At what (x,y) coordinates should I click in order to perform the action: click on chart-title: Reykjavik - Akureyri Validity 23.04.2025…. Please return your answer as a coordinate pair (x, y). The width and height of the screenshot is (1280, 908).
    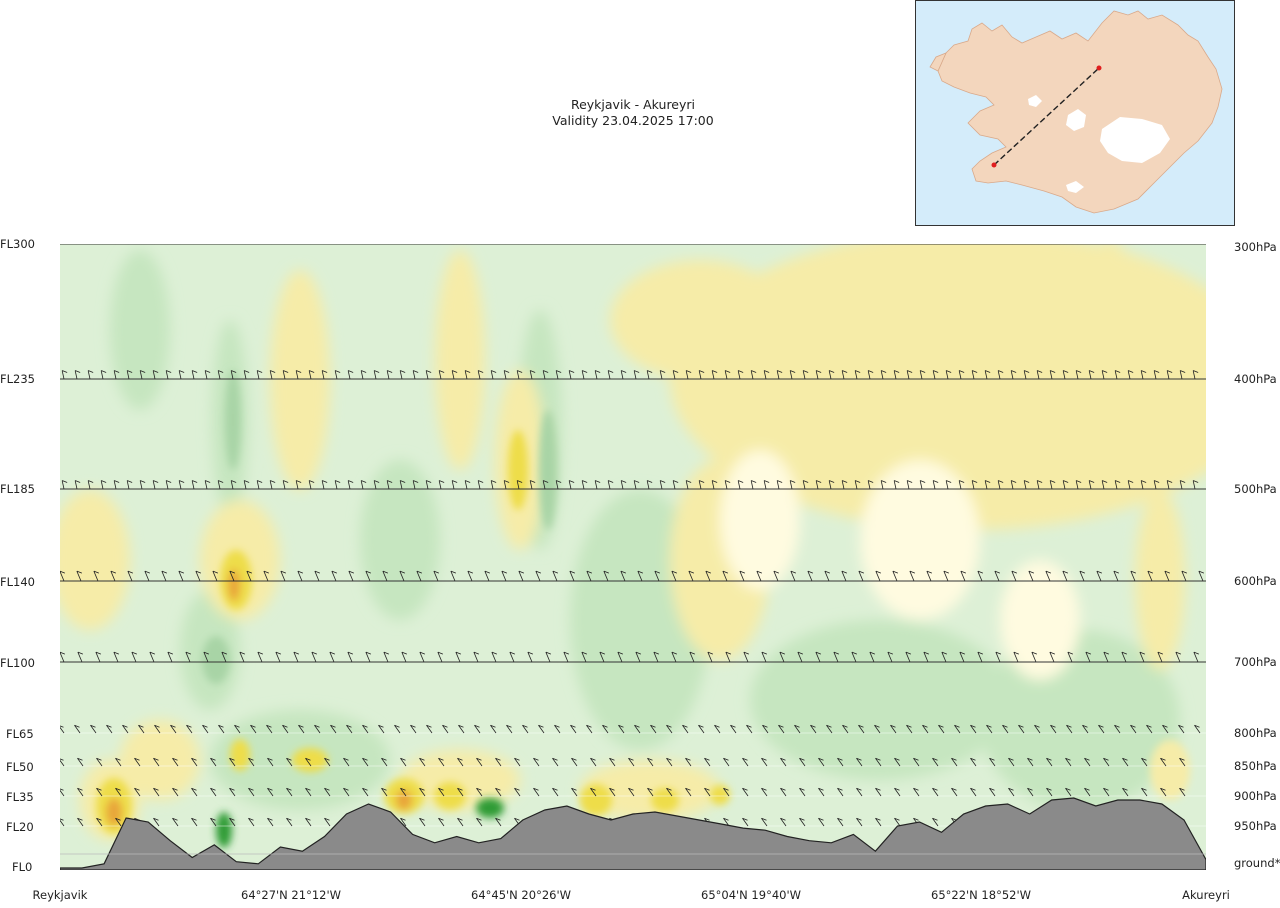
    Looking at the image, I should click on (633, 113).